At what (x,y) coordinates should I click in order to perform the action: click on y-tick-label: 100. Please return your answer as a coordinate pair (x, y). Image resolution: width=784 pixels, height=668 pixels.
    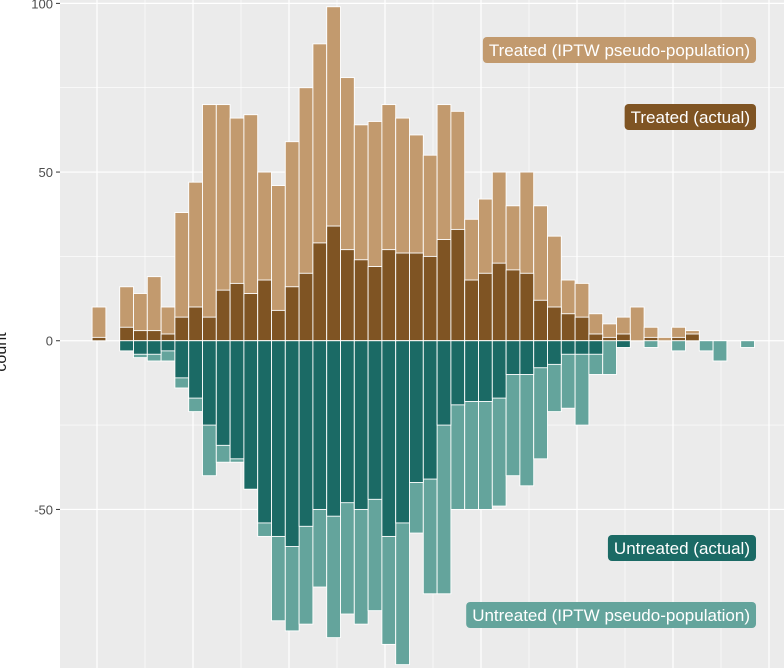
    Looking at the image, I should click on (42, 5).